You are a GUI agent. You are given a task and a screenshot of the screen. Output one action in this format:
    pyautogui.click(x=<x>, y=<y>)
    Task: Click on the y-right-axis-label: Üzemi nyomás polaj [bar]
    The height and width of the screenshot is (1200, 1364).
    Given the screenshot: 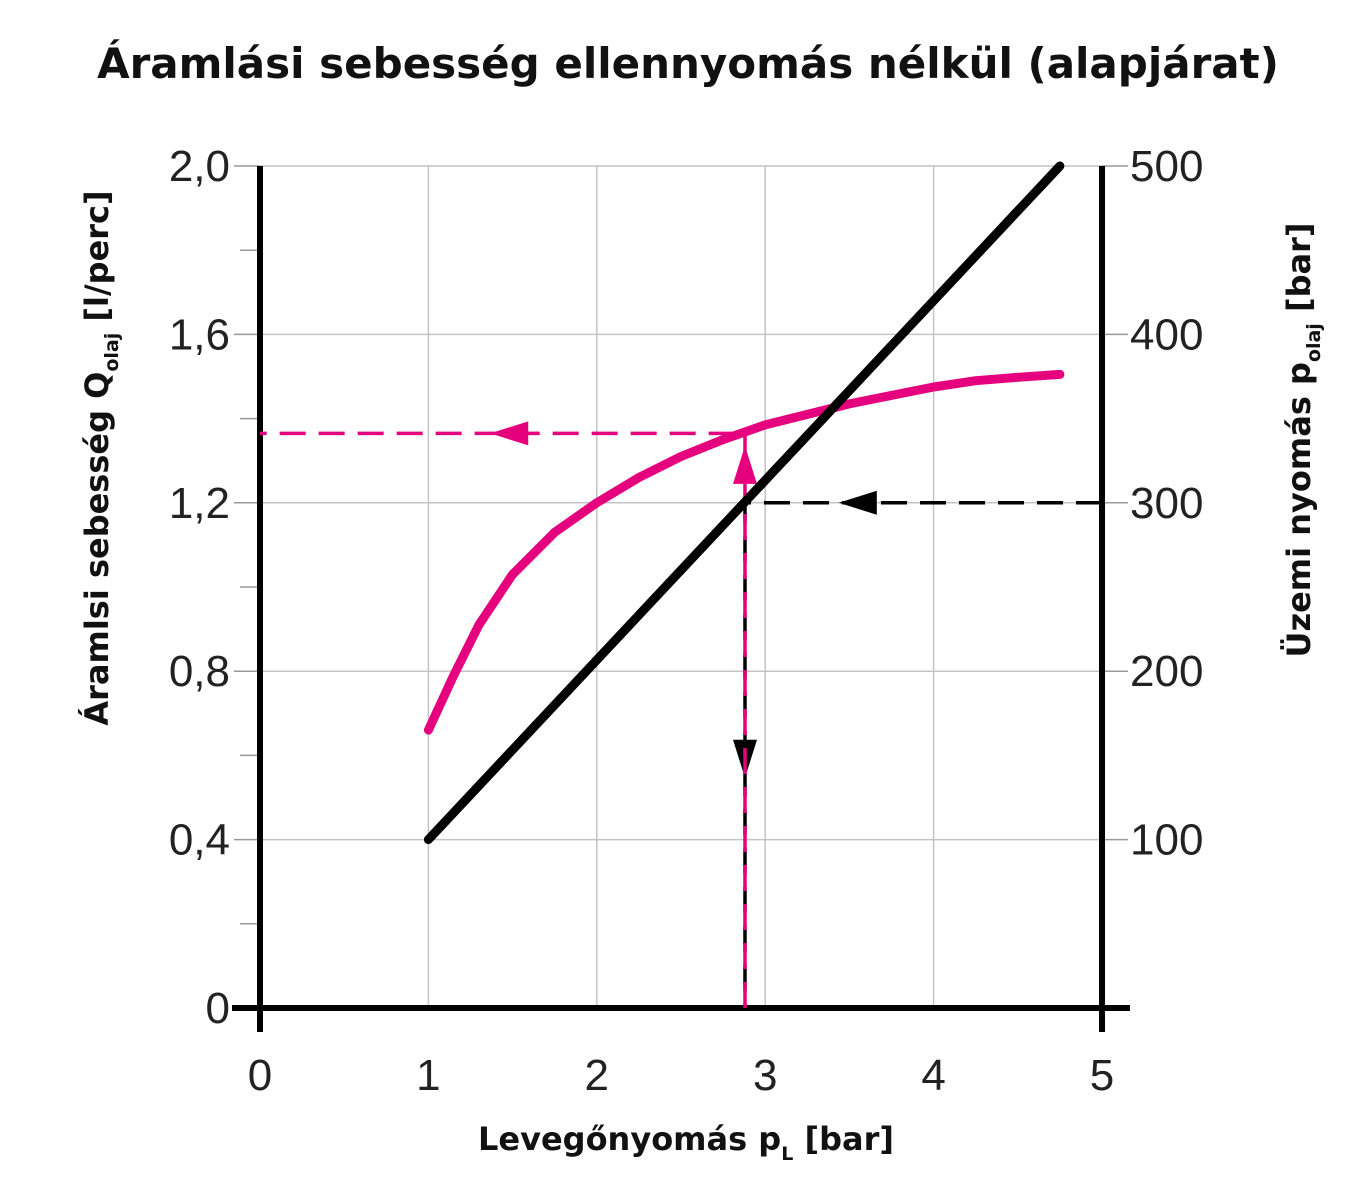 What is the action you would take?
    pyautogui.click(x=1302, y=440)
    